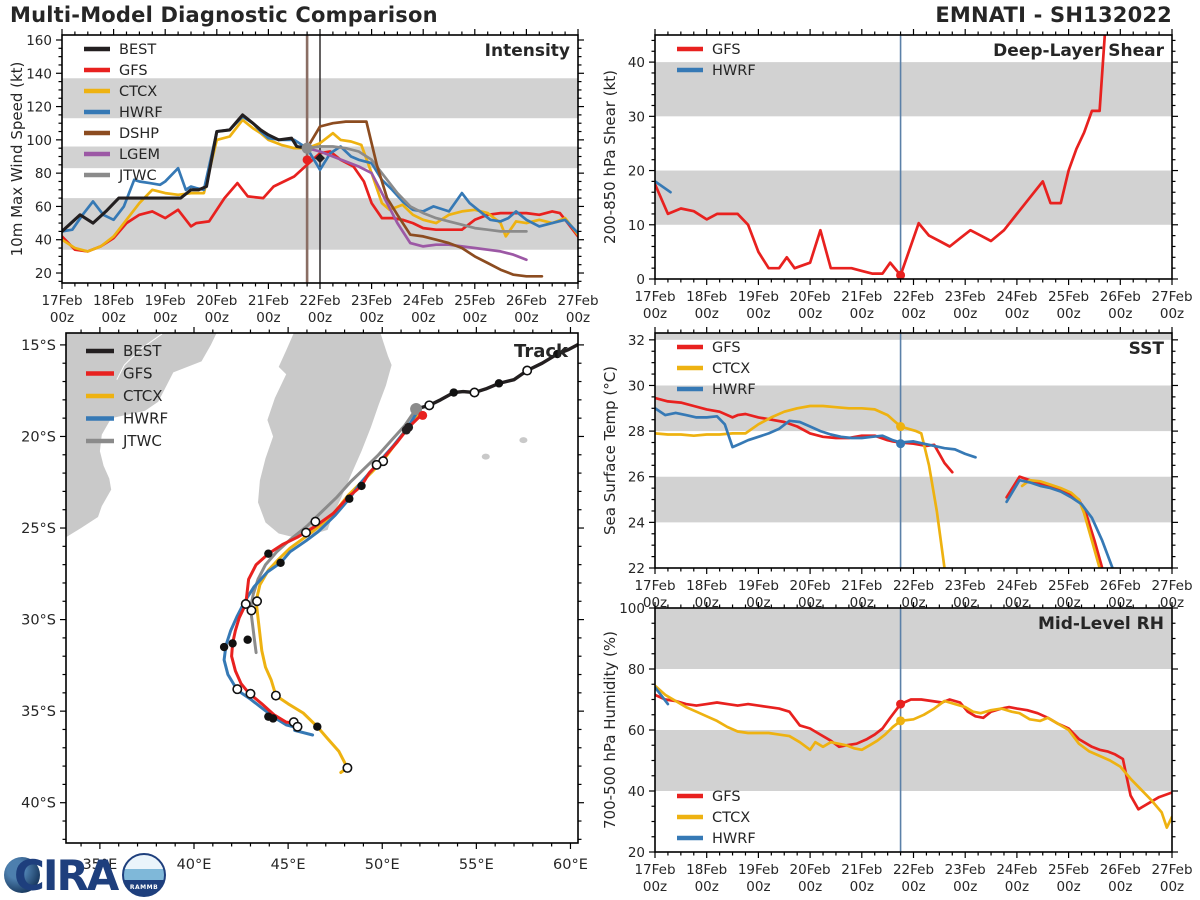  Describe the element at coordinates (1068, 297) in the screenshot. I see `x-axis-day-label: 25Feb` at that location.